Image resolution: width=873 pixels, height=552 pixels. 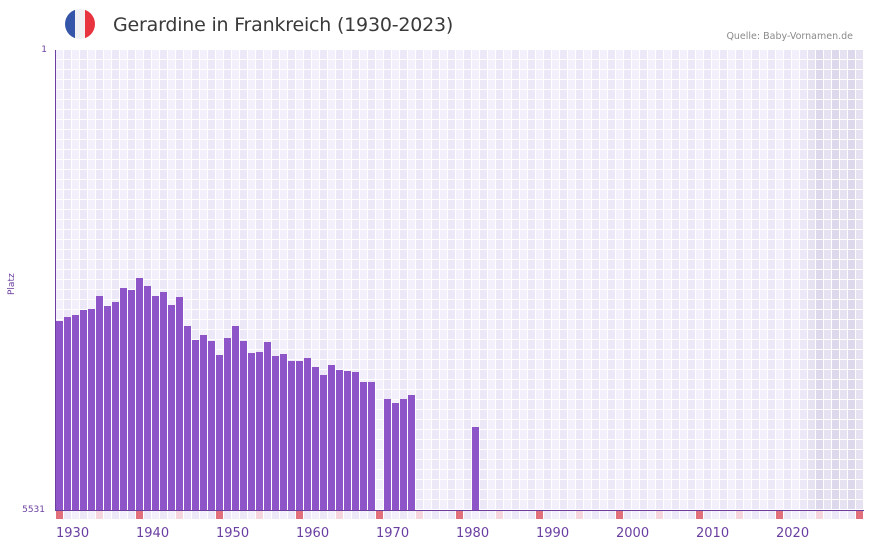 I want to click on bar-1931, so click(x=67, y=413).